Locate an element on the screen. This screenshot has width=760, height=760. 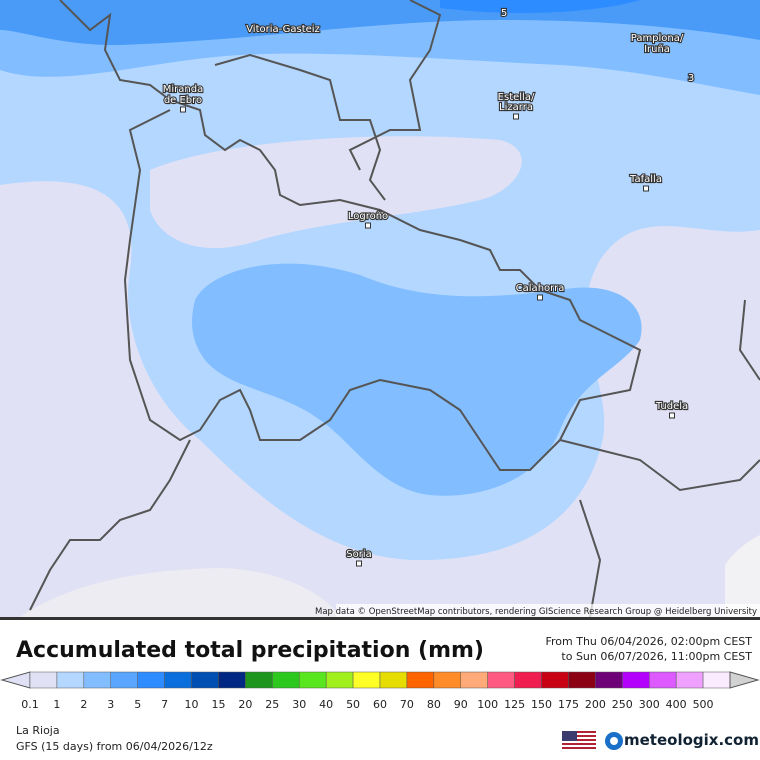
scale-label: 15 is located at coordinates (218, 704).